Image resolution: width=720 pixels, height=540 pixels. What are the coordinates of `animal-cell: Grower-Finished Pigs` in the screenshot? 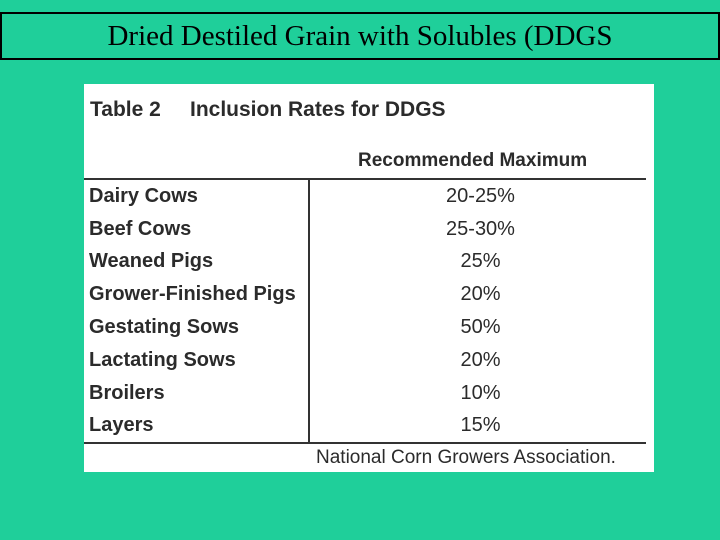 It's located at (197, 295).